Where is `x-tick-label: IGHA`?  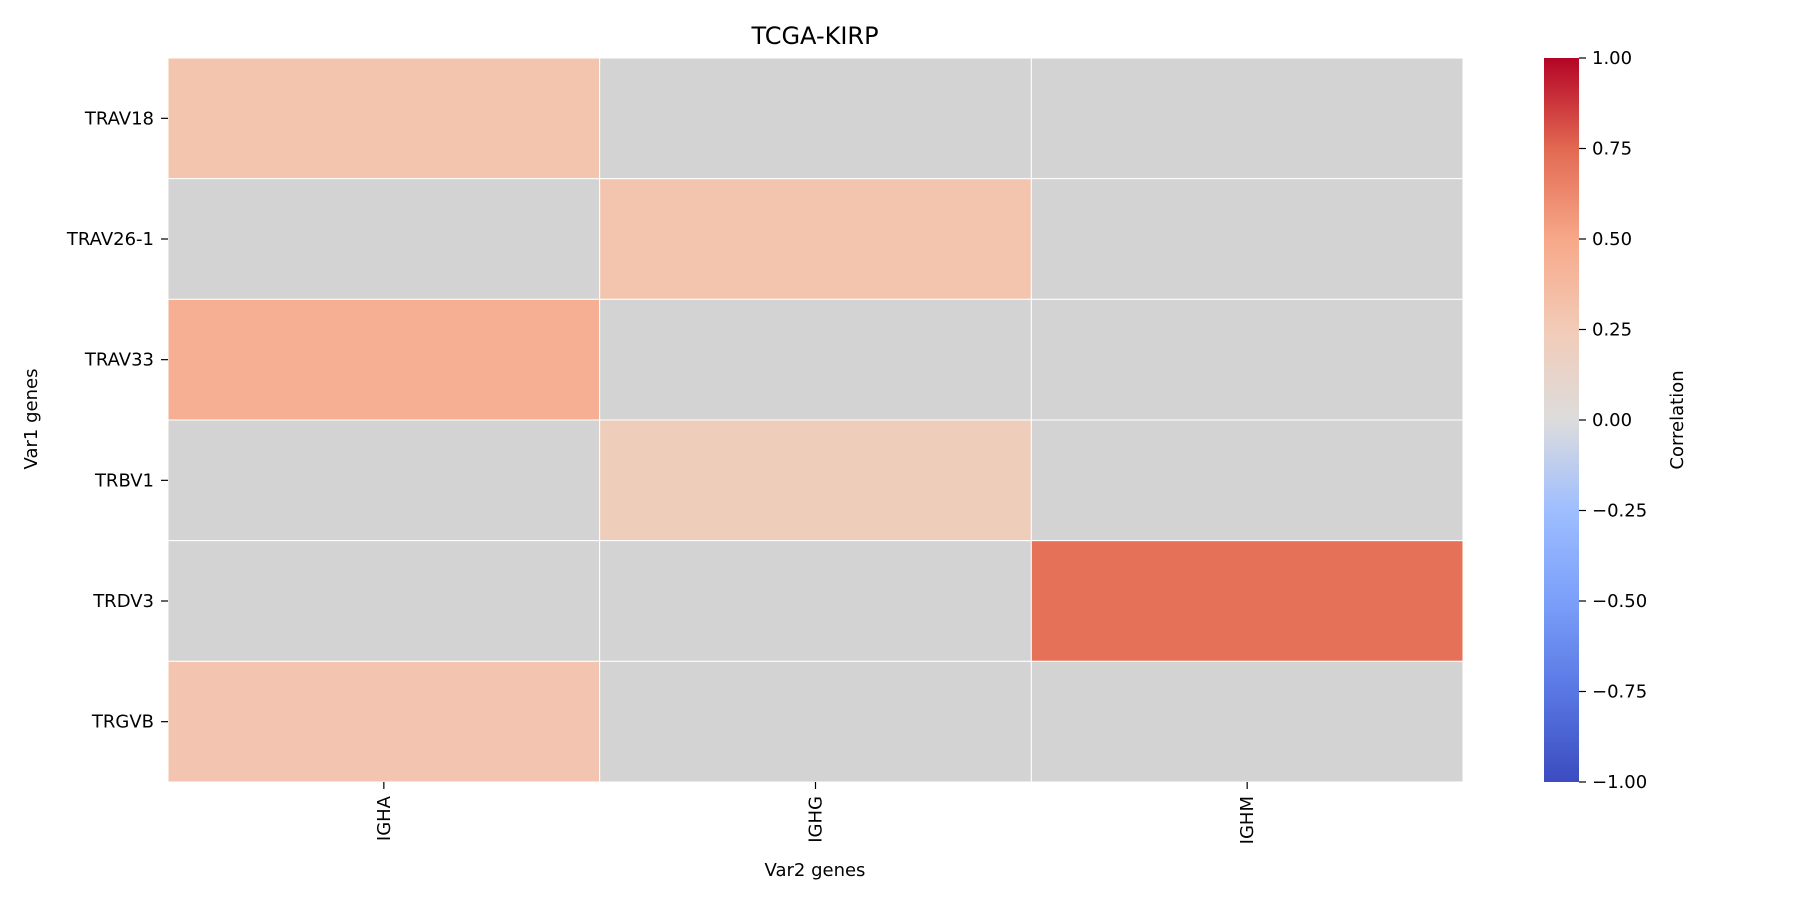 x-tick-label: IGHA is located at coordinates (384, 818).